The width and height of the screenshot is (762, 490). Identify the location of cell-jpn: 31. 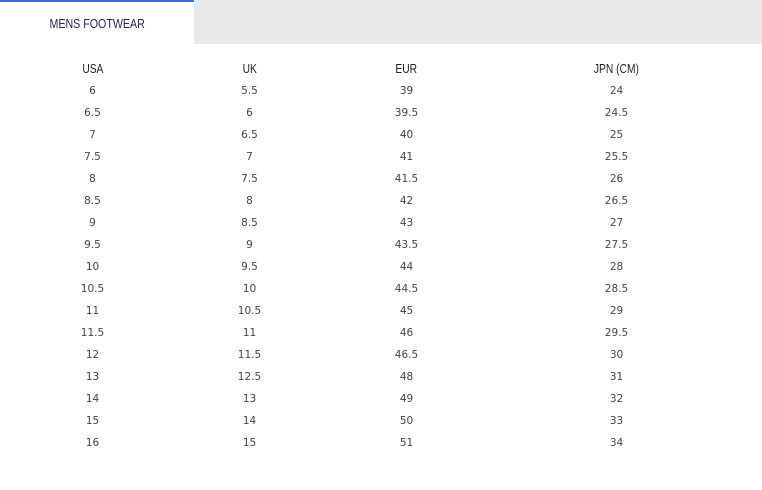
(616, 377).